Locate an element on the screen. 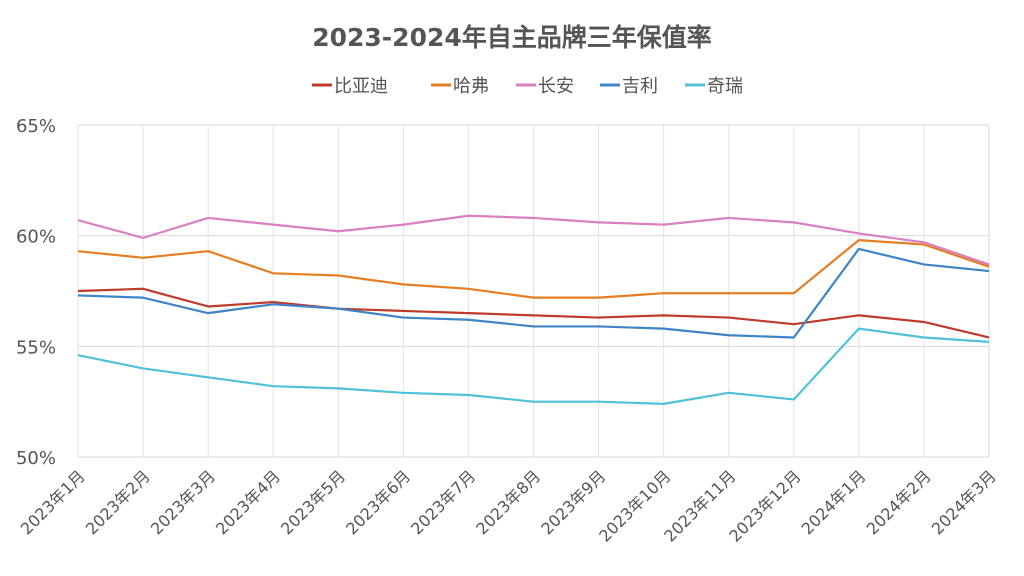 Image resolution: width=1024 pixels, height=576 pixels. legend-label: 奇瑞 is located at coordinates (725, 86).